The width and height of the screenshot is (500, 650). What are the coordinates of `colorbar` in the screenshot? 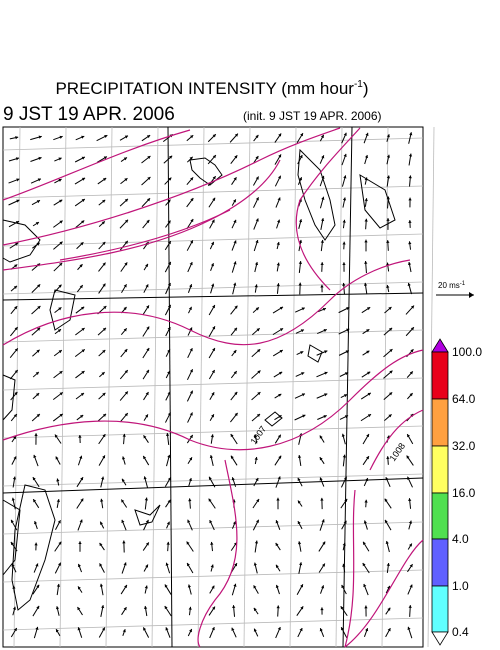 It's located at (440, 492).